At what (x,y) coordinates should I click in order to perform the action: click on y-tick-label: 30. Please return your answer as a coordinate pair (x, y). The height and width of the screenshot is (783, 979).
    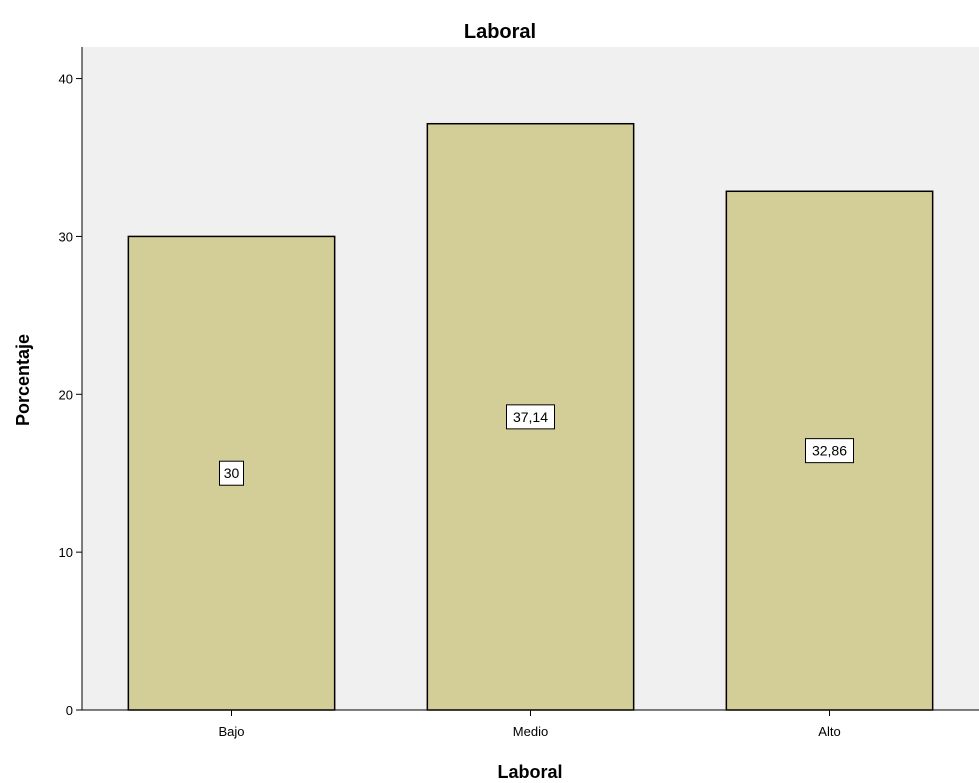
    Looking at the image, I should click on (66, 236).